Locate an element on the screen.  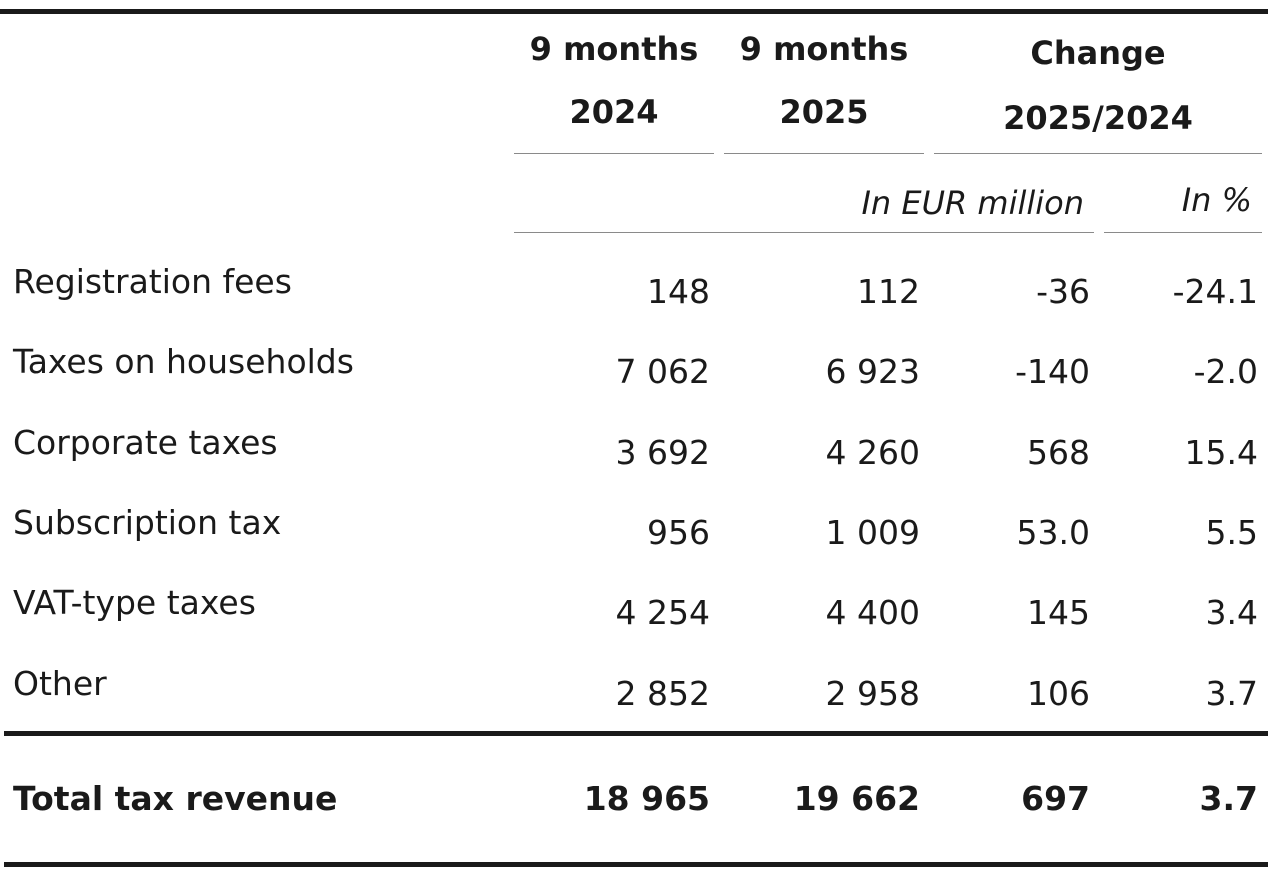
cell-2025: 2 958 is located at coordinates (872, 693).